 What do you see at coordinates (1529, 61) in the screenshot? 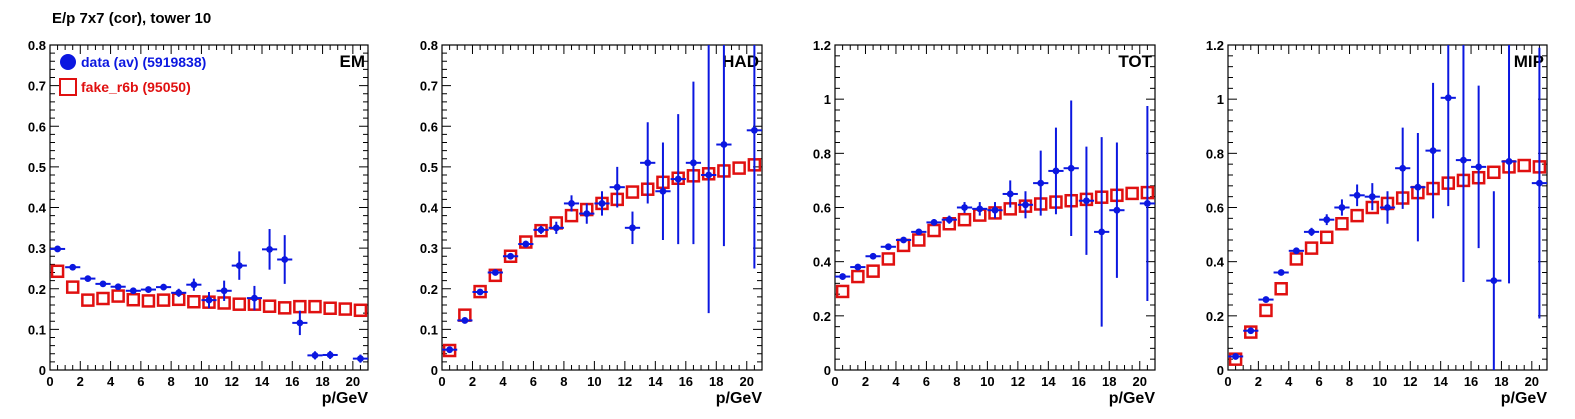
I see `panel-label: MIP` at bounding box center [1529, 61].